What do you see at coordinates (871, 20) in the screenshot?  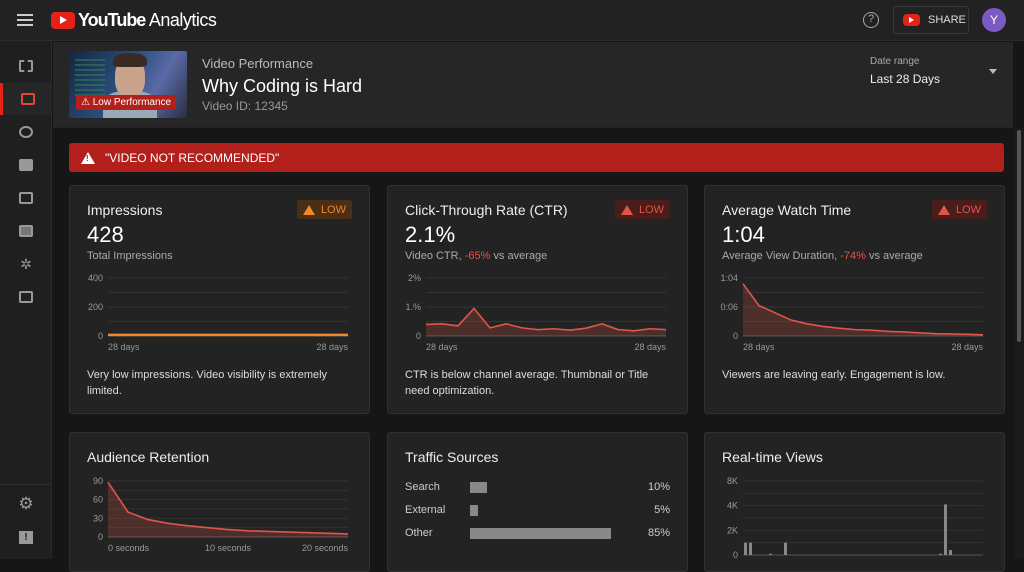 I see `help-icon: ?` at bounding box center [871, 20].